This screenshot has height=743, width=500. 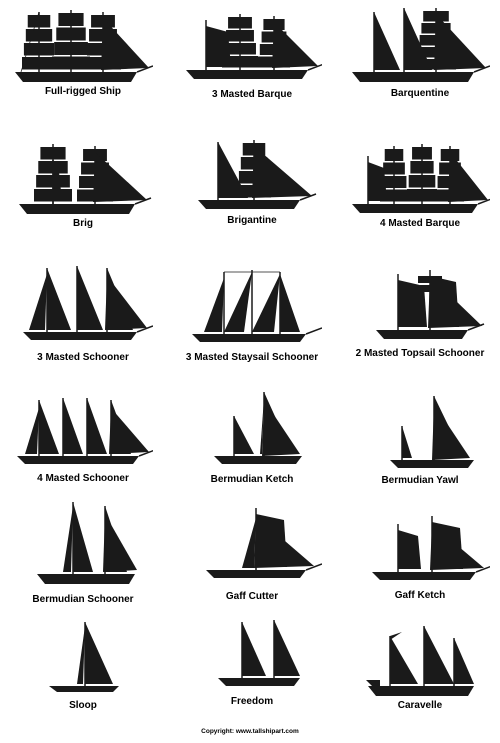 I want to click on two-masted-topsail-schooner-icon, so click(x=430, y=304).